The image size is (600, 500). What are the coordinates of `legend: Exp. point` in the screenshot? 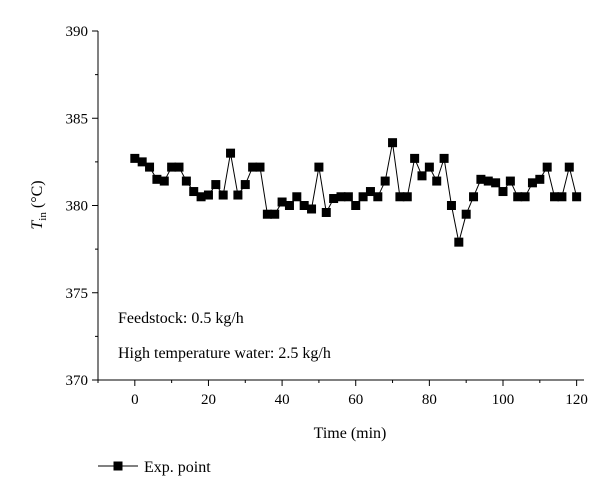 It's located at (154, 467).